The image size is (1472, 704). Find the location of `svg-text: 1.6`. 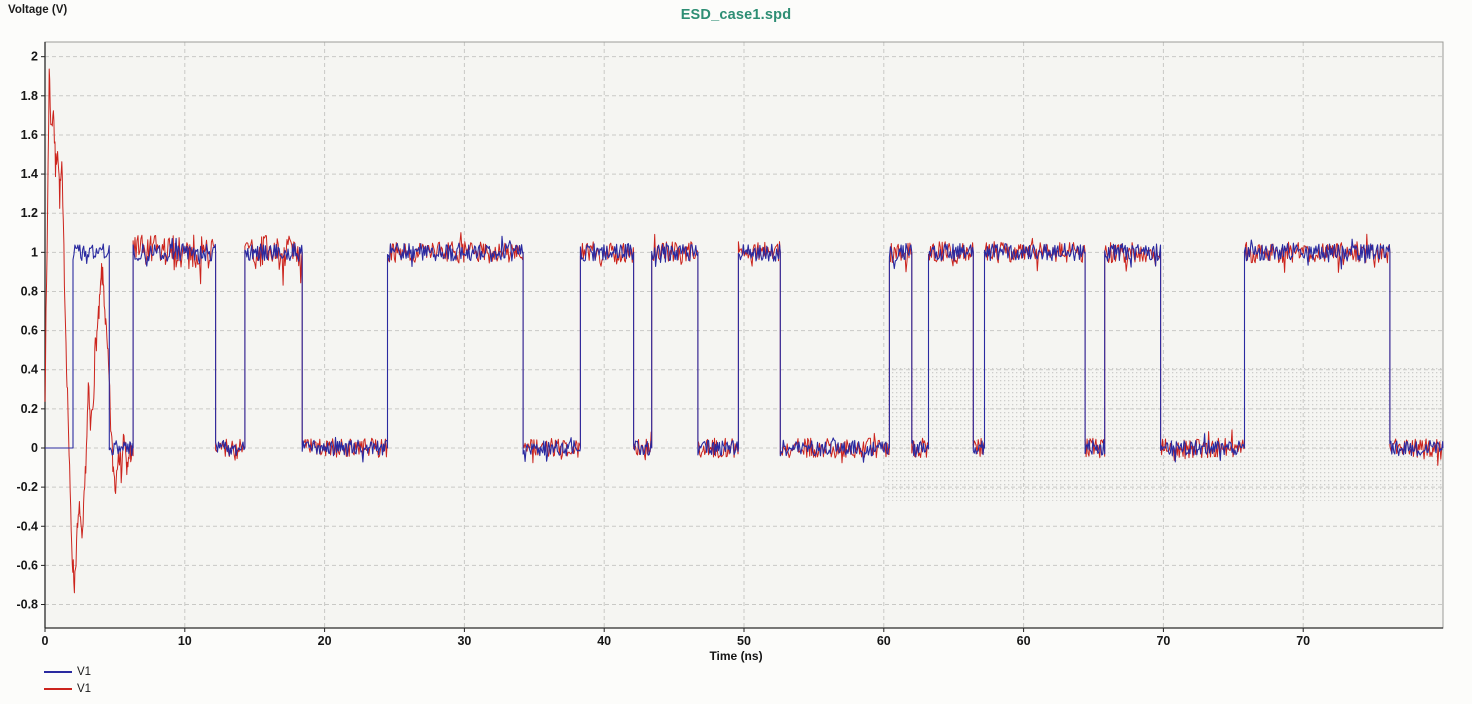

svg-text: 1.6 is located at coordinates (29, 135).